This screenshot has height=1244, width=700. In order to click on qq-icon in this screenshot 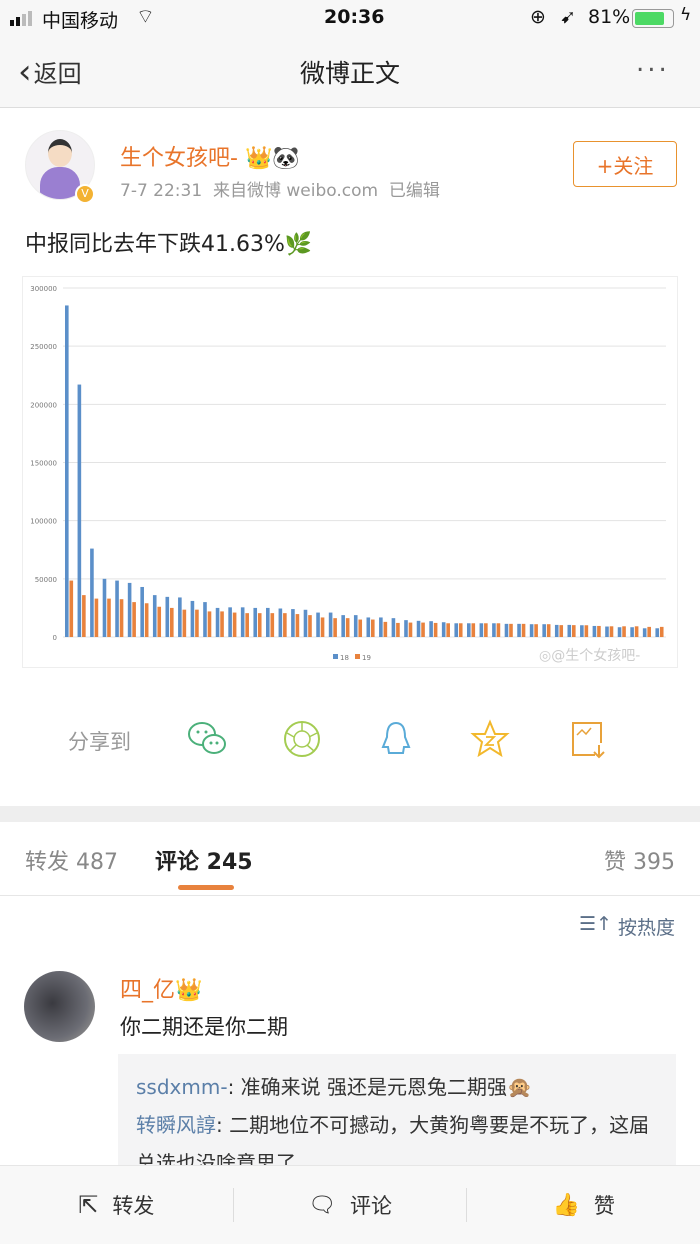, I will do `click(396, 739)`.